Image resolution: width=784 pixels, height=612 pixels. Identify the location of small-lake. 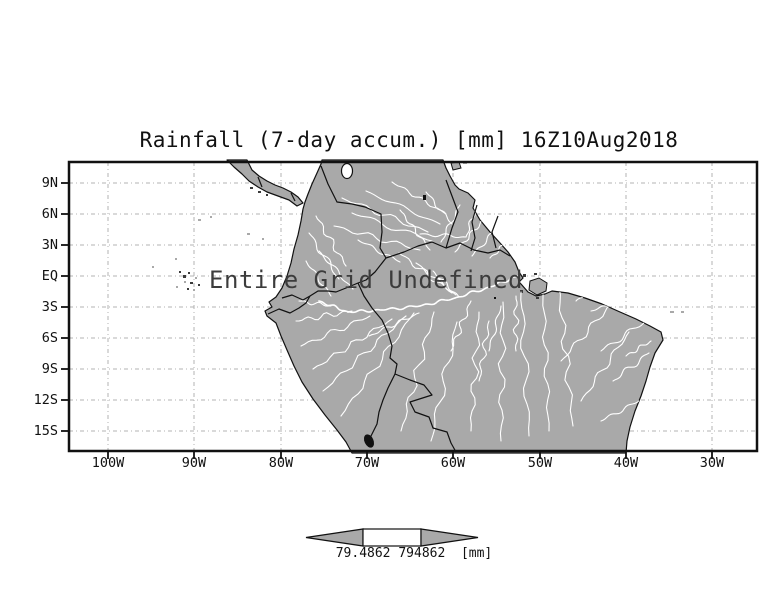
(424, 197).